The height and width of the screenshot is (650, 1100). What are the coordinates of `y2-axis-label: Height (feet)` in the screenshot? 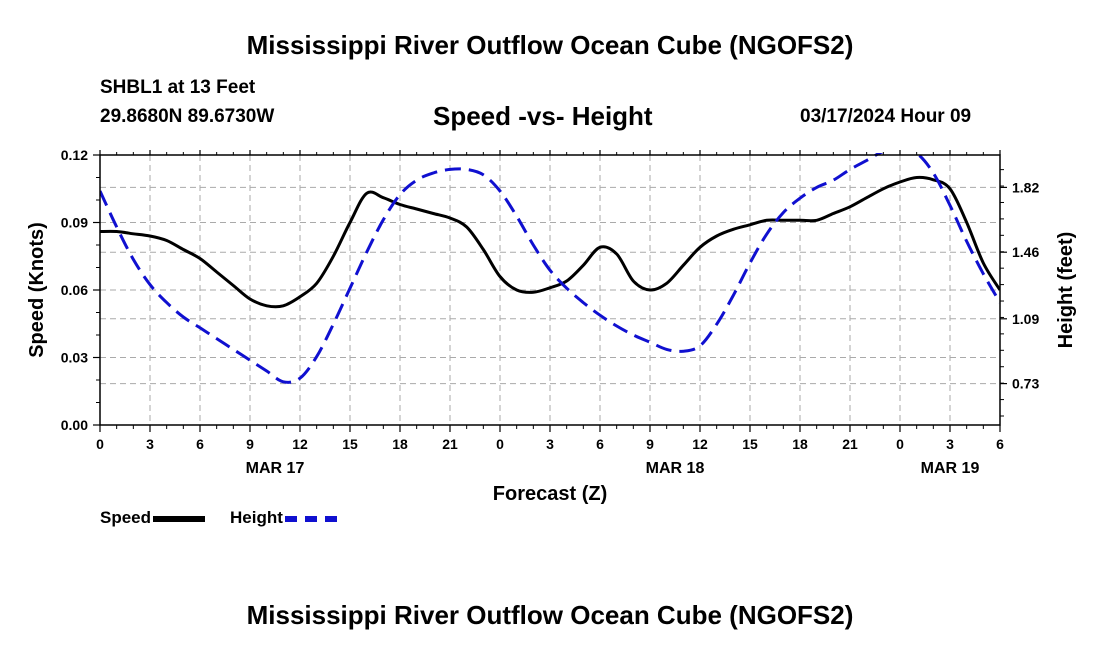 It's located at (1066, 290).